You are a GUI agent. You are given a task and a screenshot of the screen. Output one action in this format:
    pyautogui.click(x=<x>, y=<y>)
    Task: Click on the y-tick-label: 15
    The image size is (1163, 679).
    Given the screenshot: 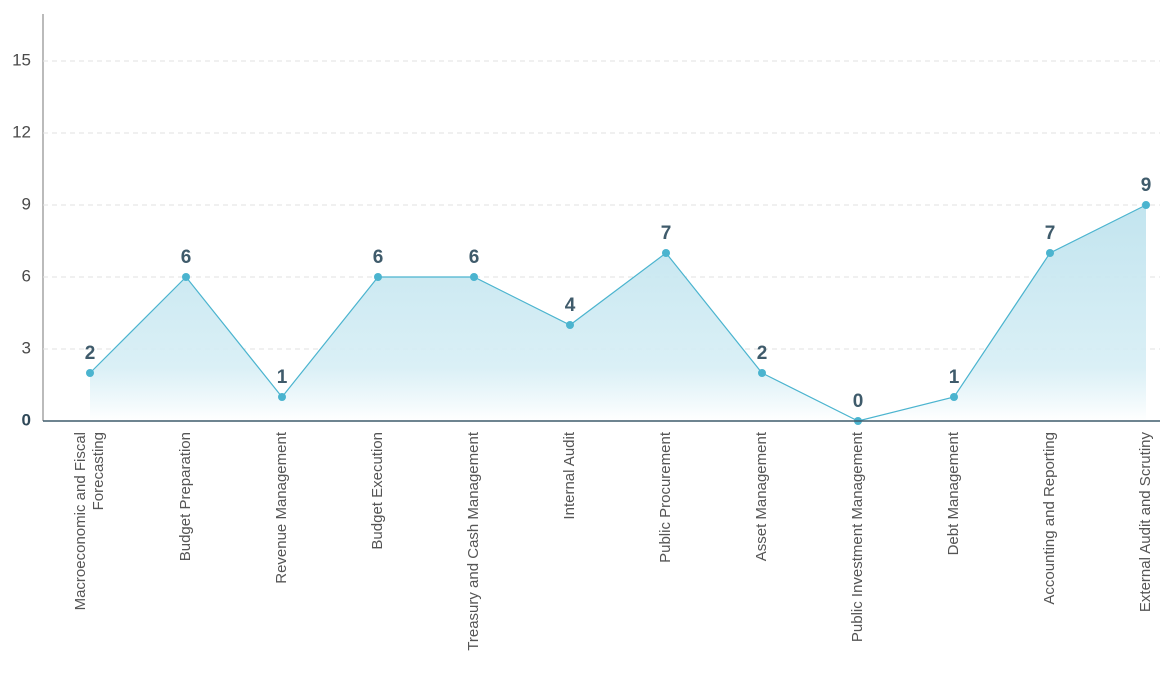 What is the action you would take?
    pyautogui.click(x=21, y=59)
    